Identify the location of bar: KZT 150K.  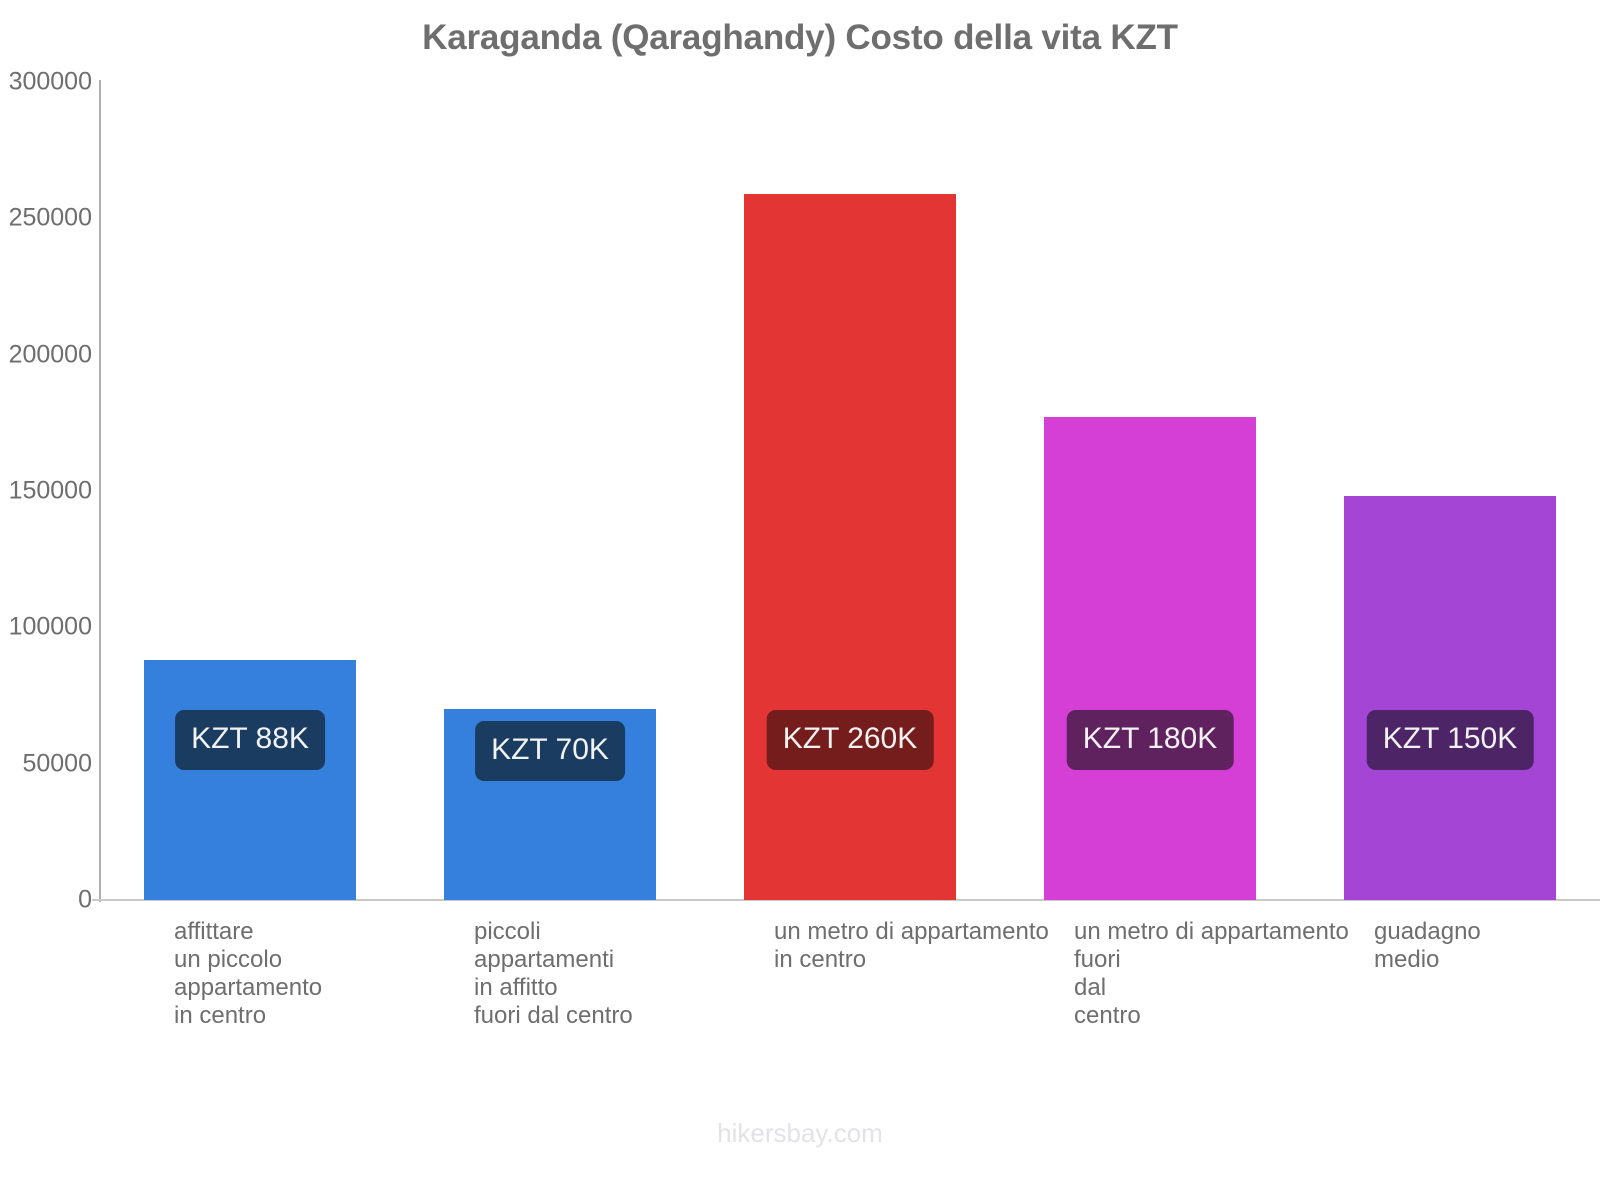
(1450, 698).